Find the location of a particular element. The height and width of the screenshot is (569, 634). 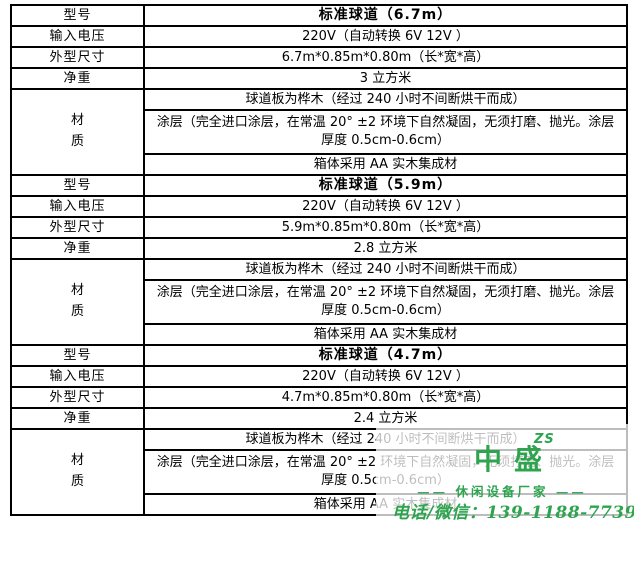

table-row: 外型尺寸 6.7m*0.85m*0.80m（长*宽*高） is located at coordinates (319, 57).